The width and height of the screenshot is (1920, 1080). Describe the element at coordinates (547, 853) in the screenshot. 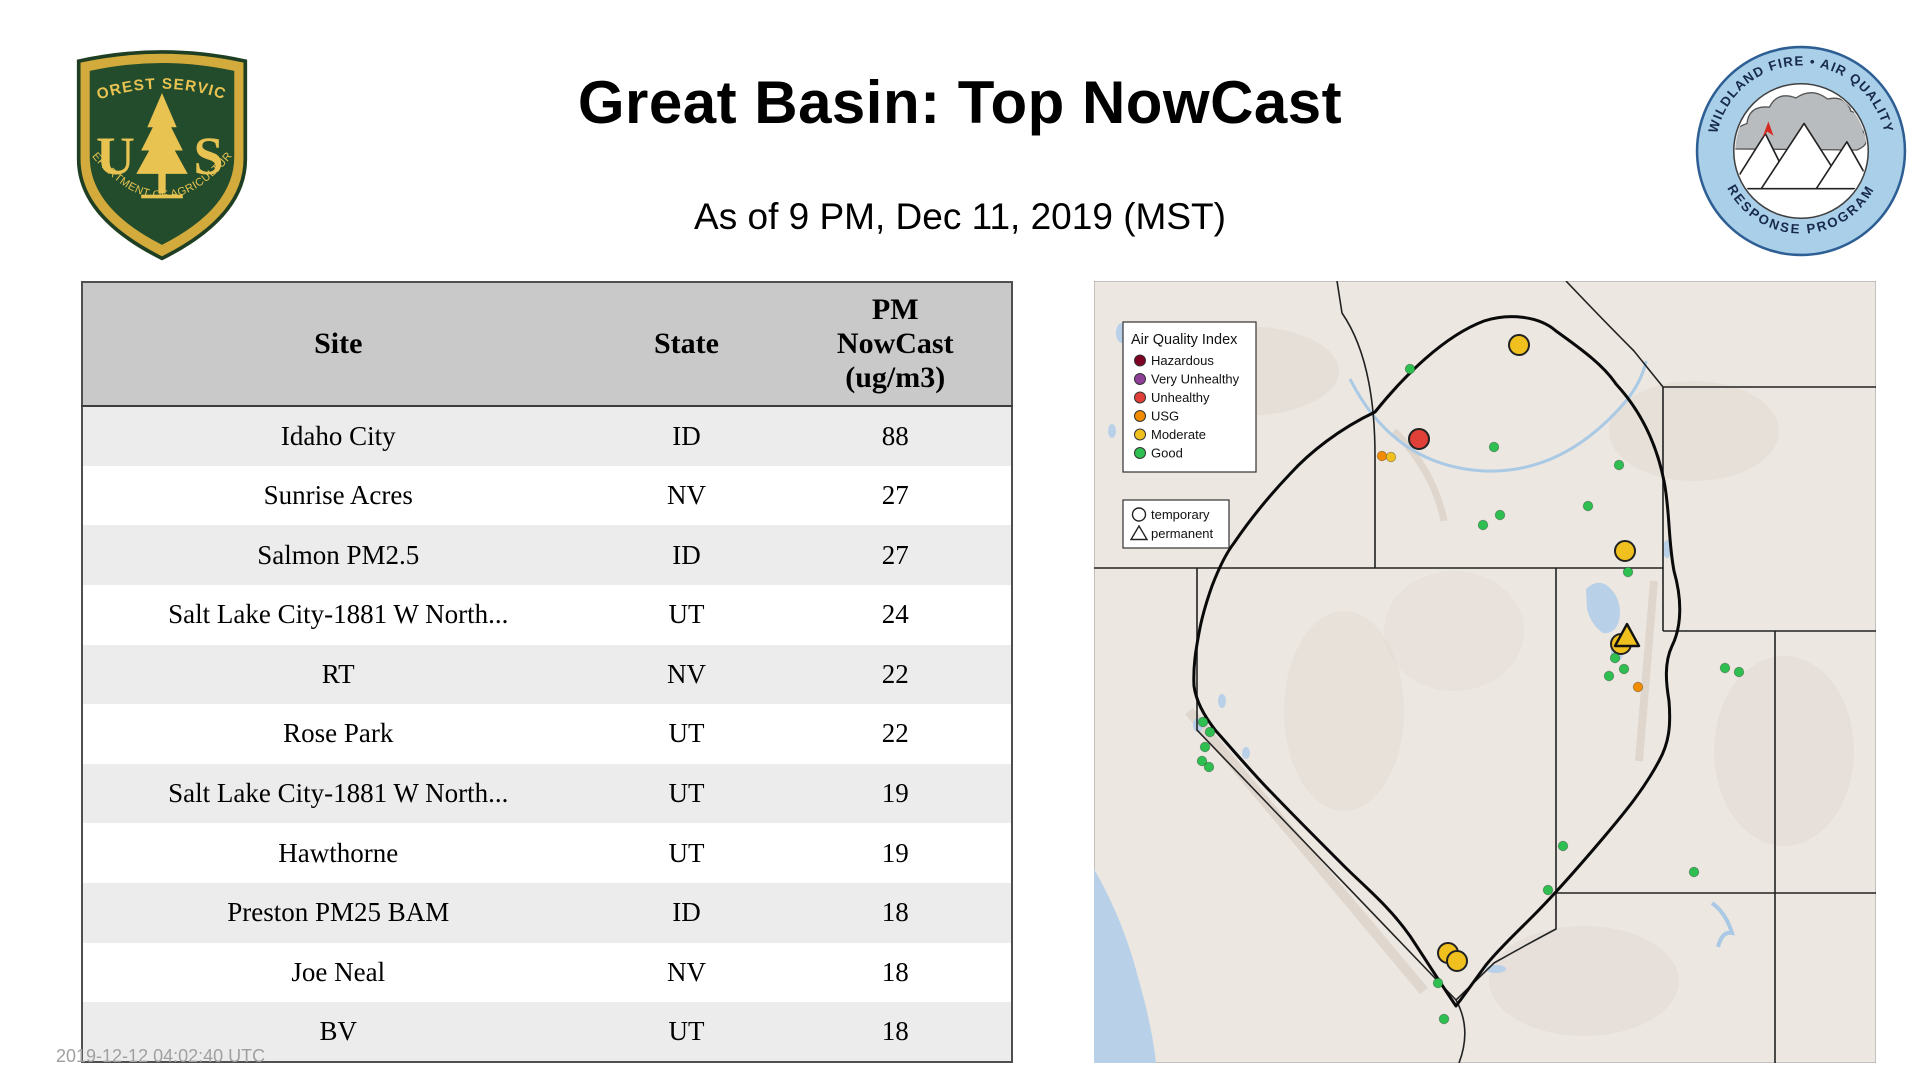

I see `table-row: Hawthorne UT 19` at that location.